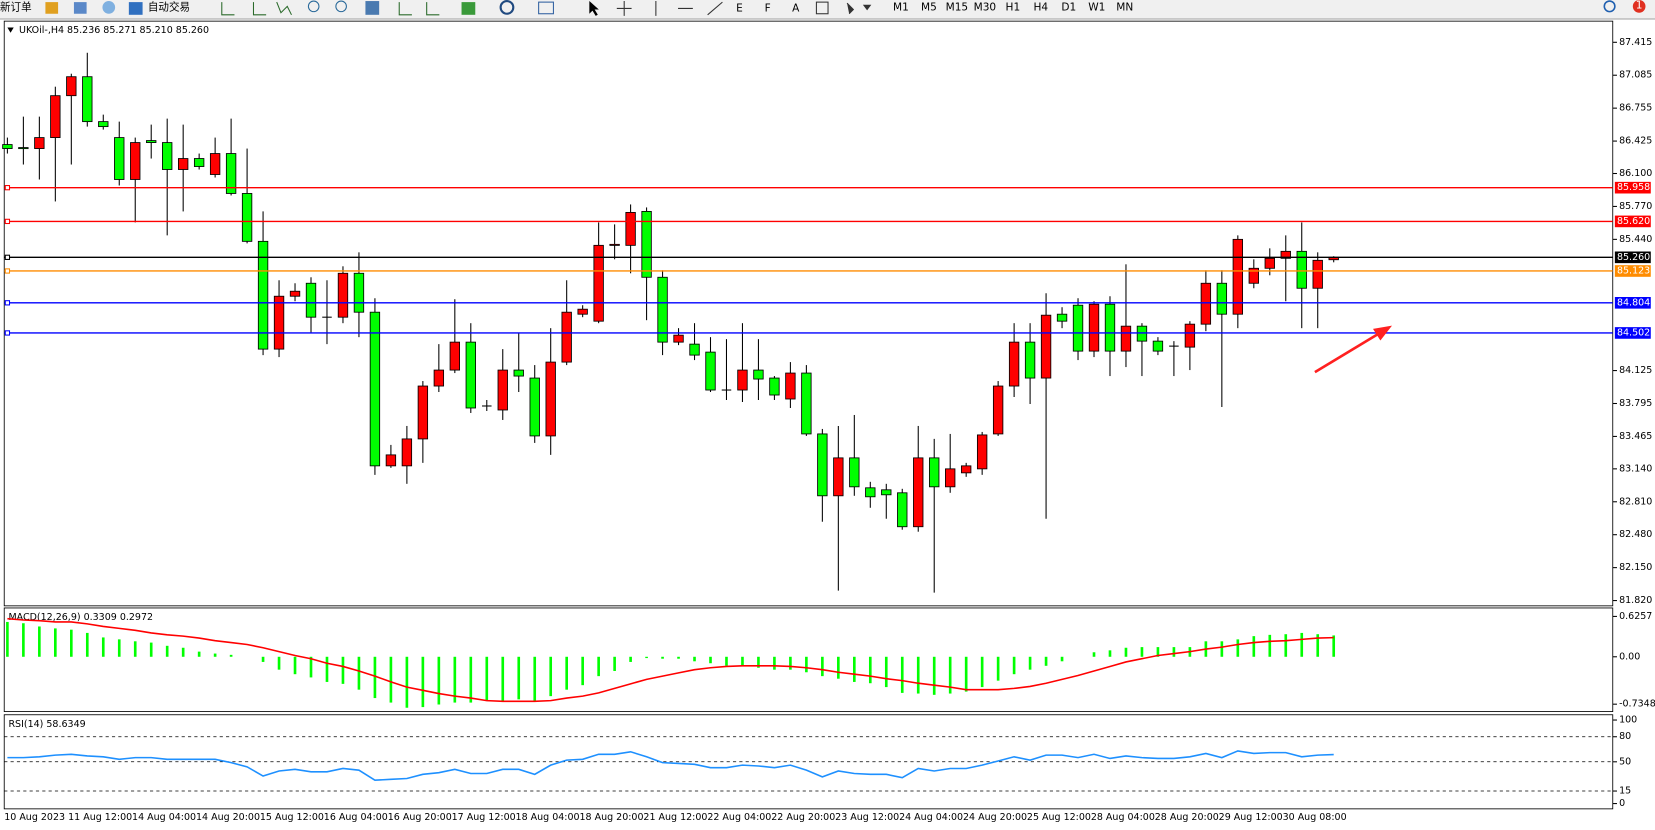 Image resolution: width=1655 pixels, height=830 pixels. Describe the element at coordinates (1635, 468) in the screenshot. I see `y-tick-label: 83.140` at that location.